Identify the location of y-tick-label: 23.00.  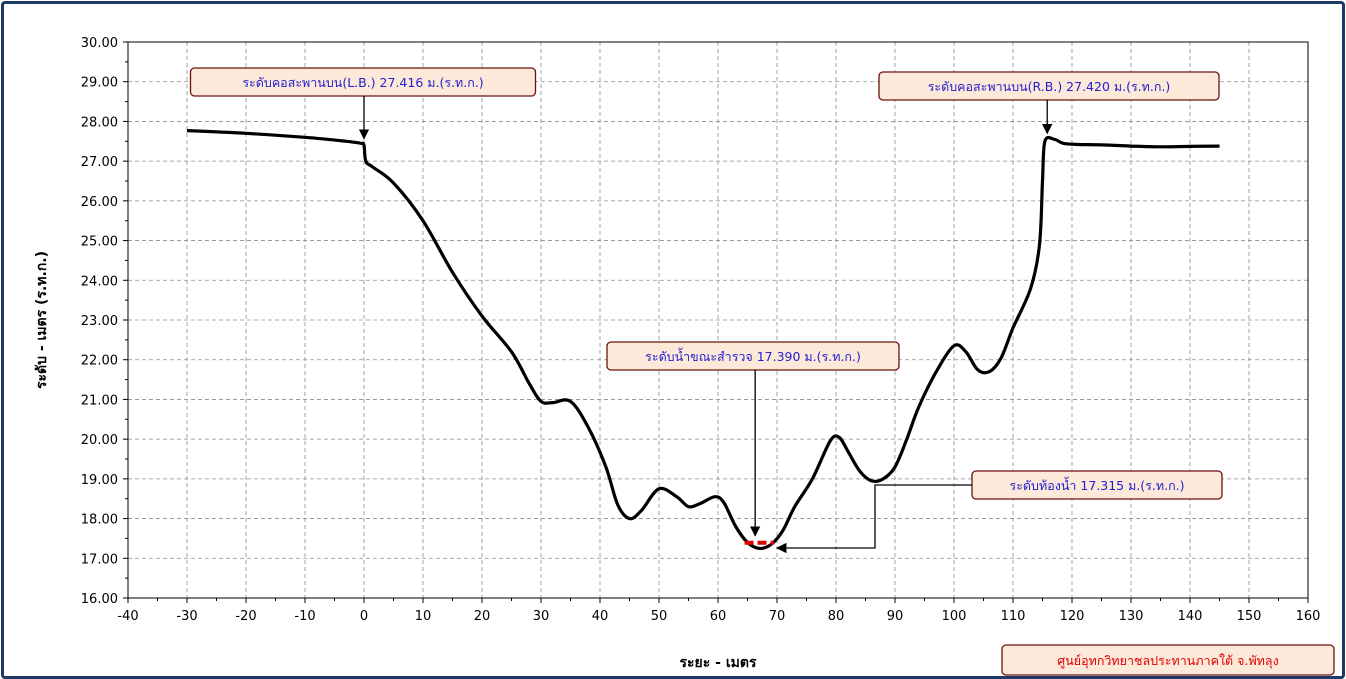
(99, 321).